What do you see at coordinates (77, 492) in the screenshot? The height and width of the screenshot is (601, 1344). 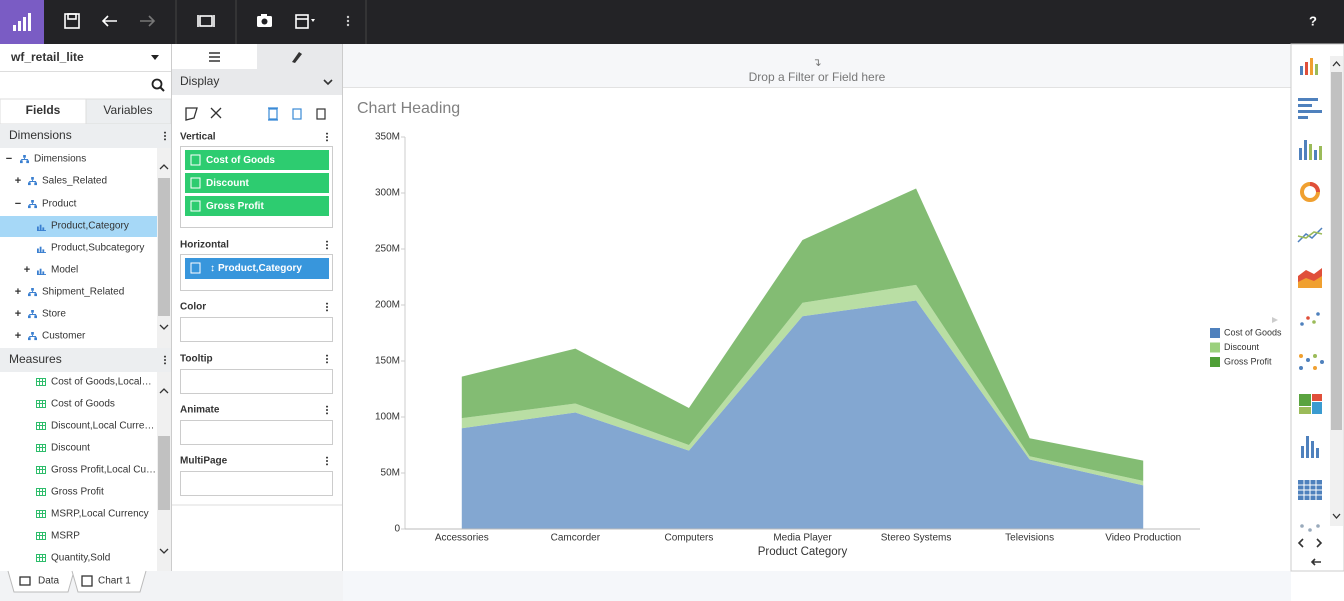 I see `measure-item: Gross Profit` at bounding box center [77, 492].